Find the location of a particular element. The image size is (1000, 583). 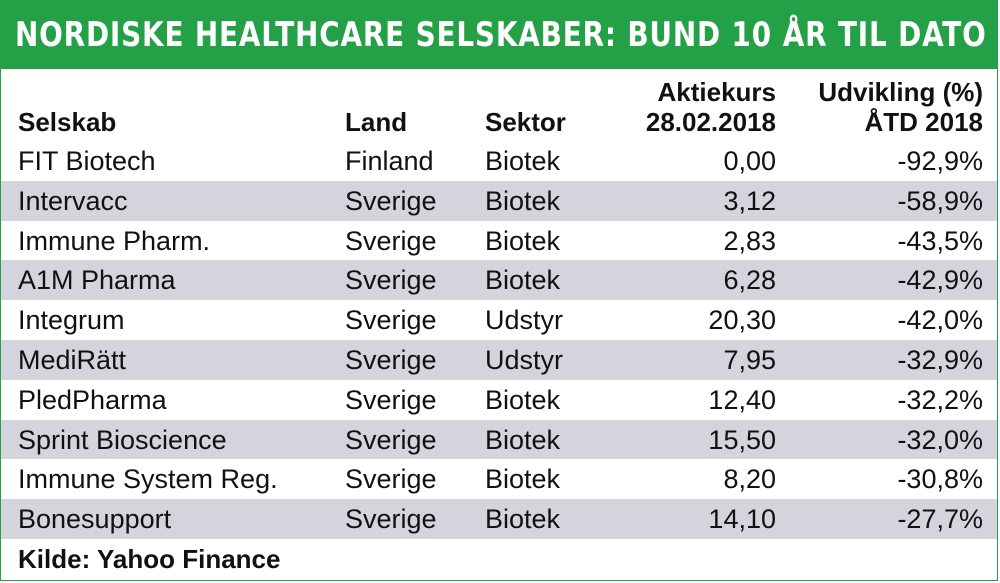

cell-price: 2,83 is located at coordinates (749, 240).